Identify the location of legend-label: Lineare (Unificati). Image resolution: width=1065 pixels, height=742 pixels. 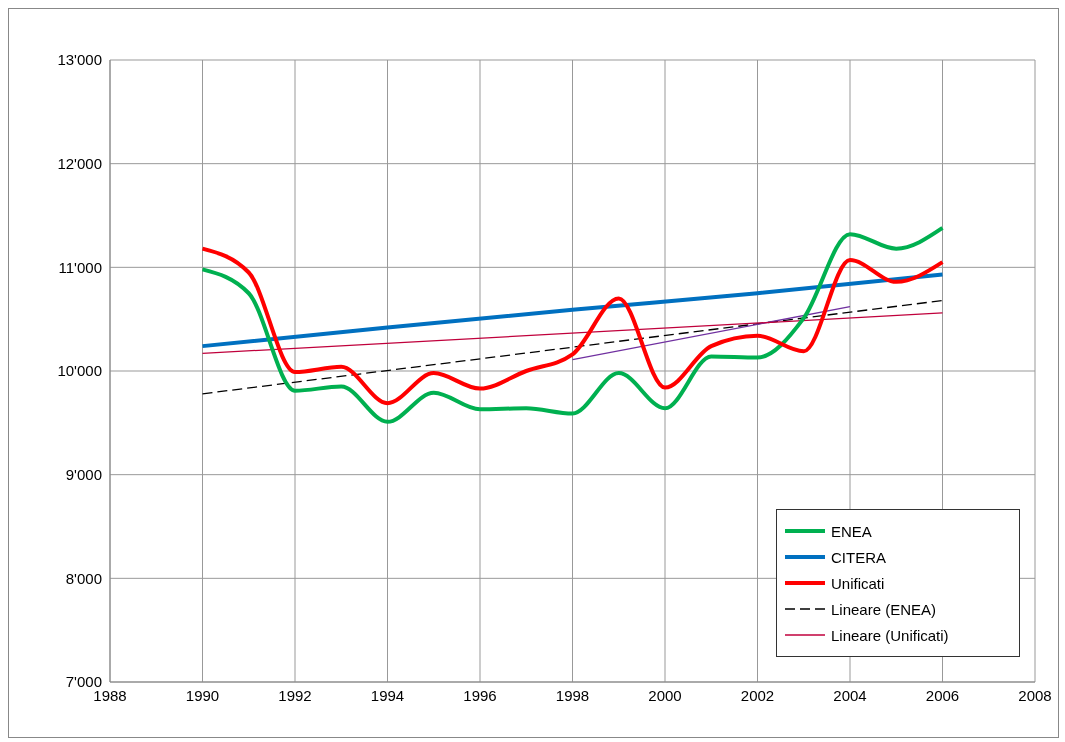
(890, 635).